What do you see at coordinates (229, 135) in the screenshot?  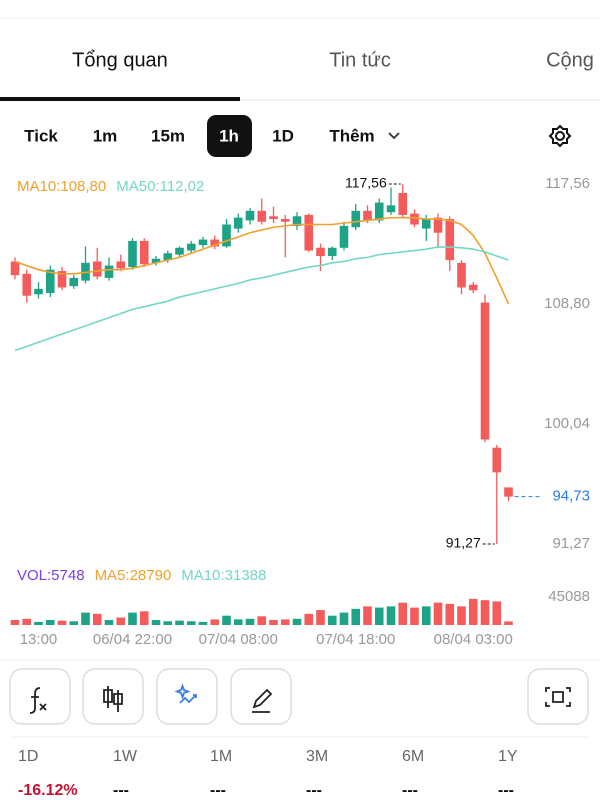 I see `interval: 1h` at bounding box center [229, 135].